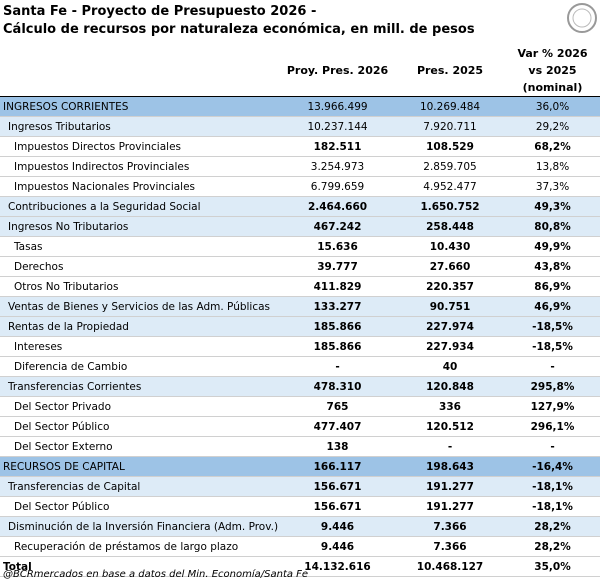  Describe the element at coordinates (450, 286) in the screenshot. I see `cell-value: 220.357` at that location.